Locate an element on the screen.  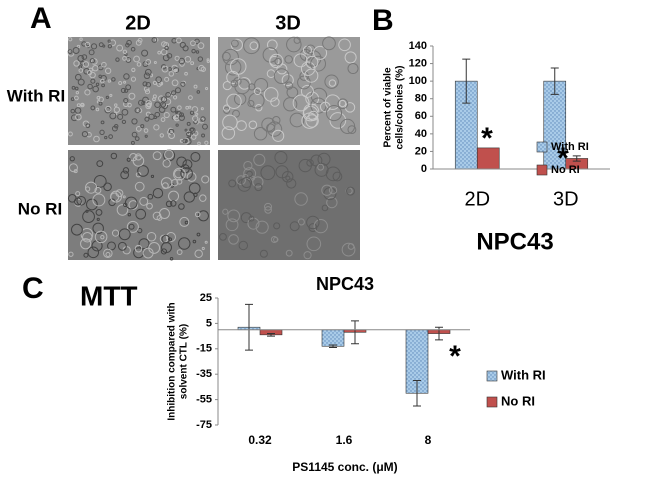
panel-label: B is located at coordinates (383, 20).